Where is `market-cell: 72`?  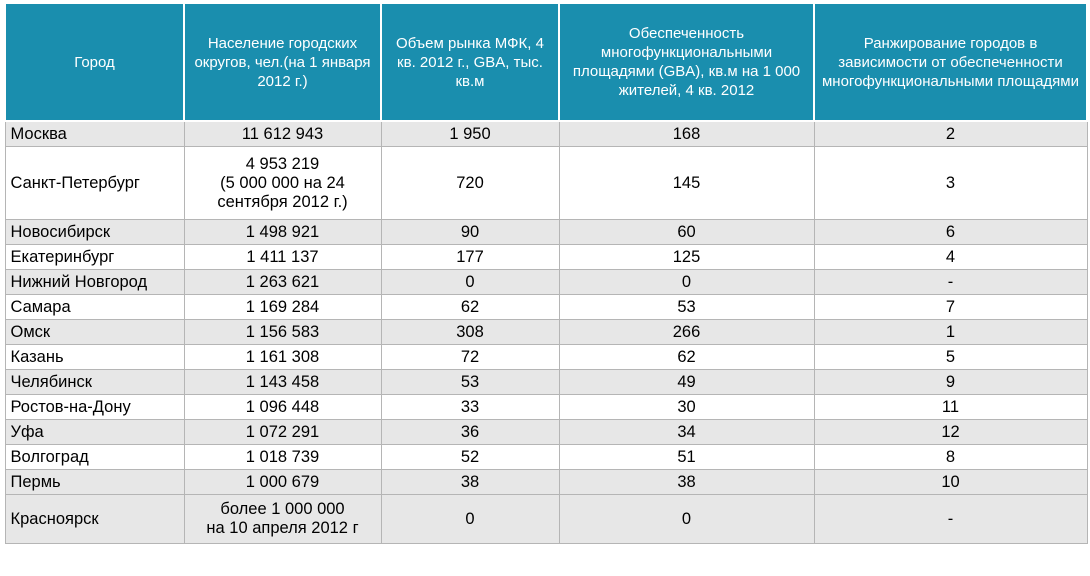
market-cell: 72 is located at coordinates (470, 357).